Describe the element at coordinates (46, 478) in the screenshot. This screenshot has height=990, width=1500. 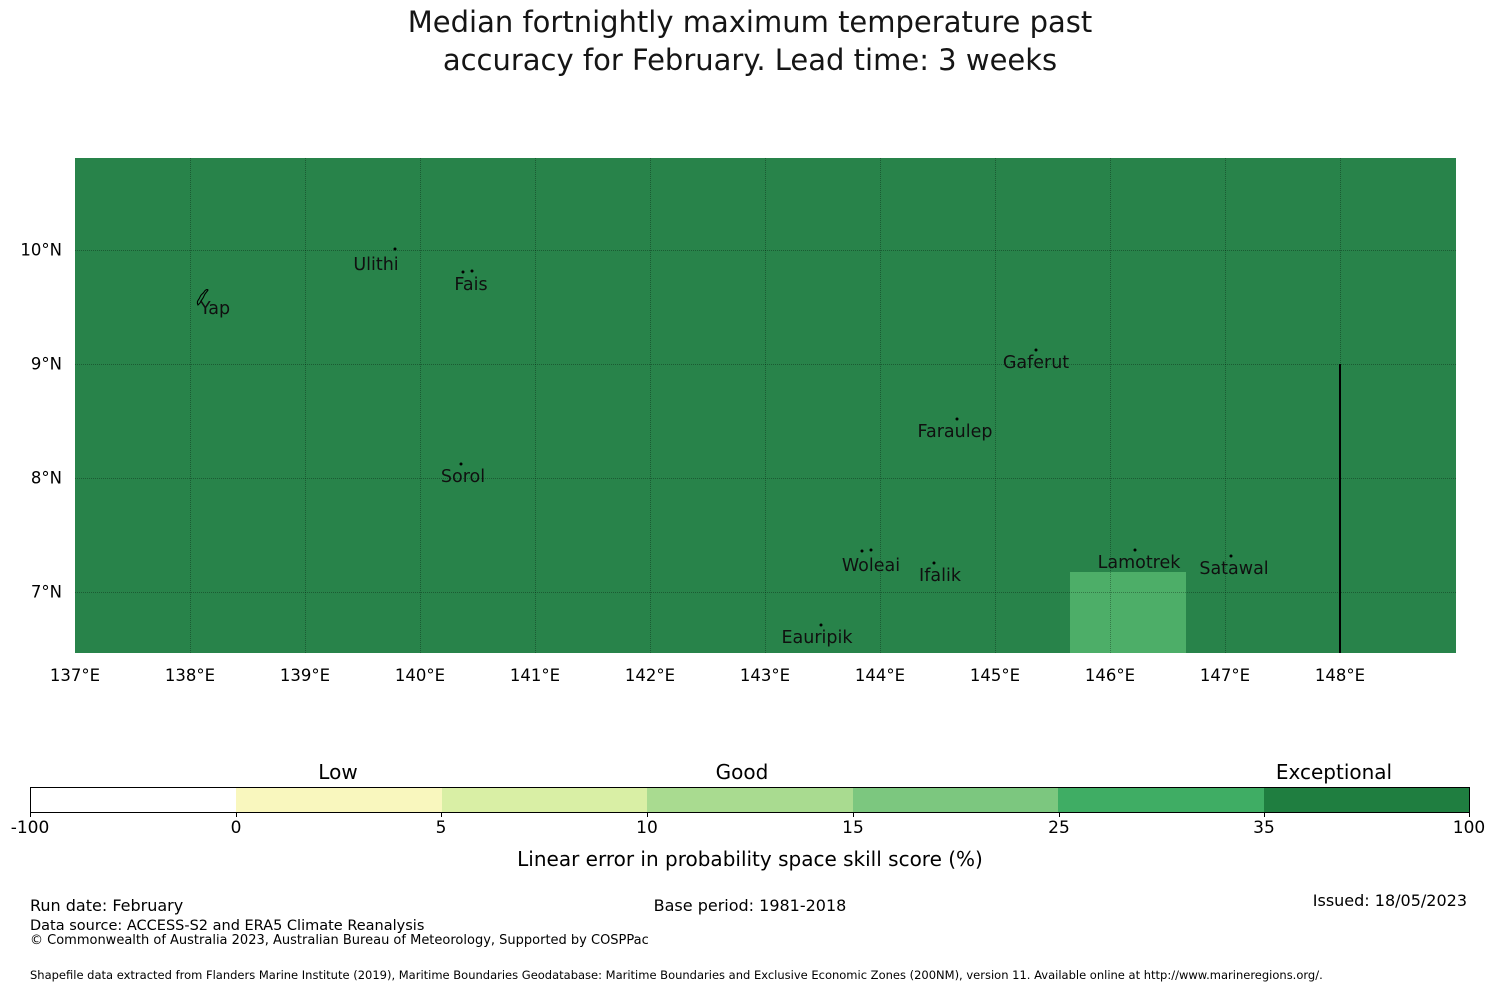
I see `y-tick-label: 8°N` at that location.